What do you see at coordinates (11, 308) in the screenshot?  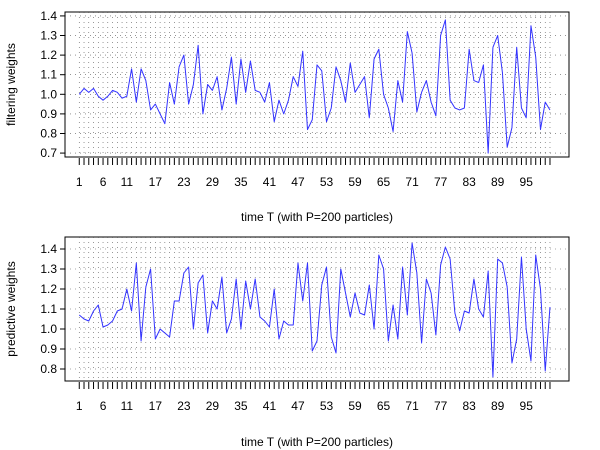 I see `y-axis-title: predictive weights` at bounding box center [11, 308].